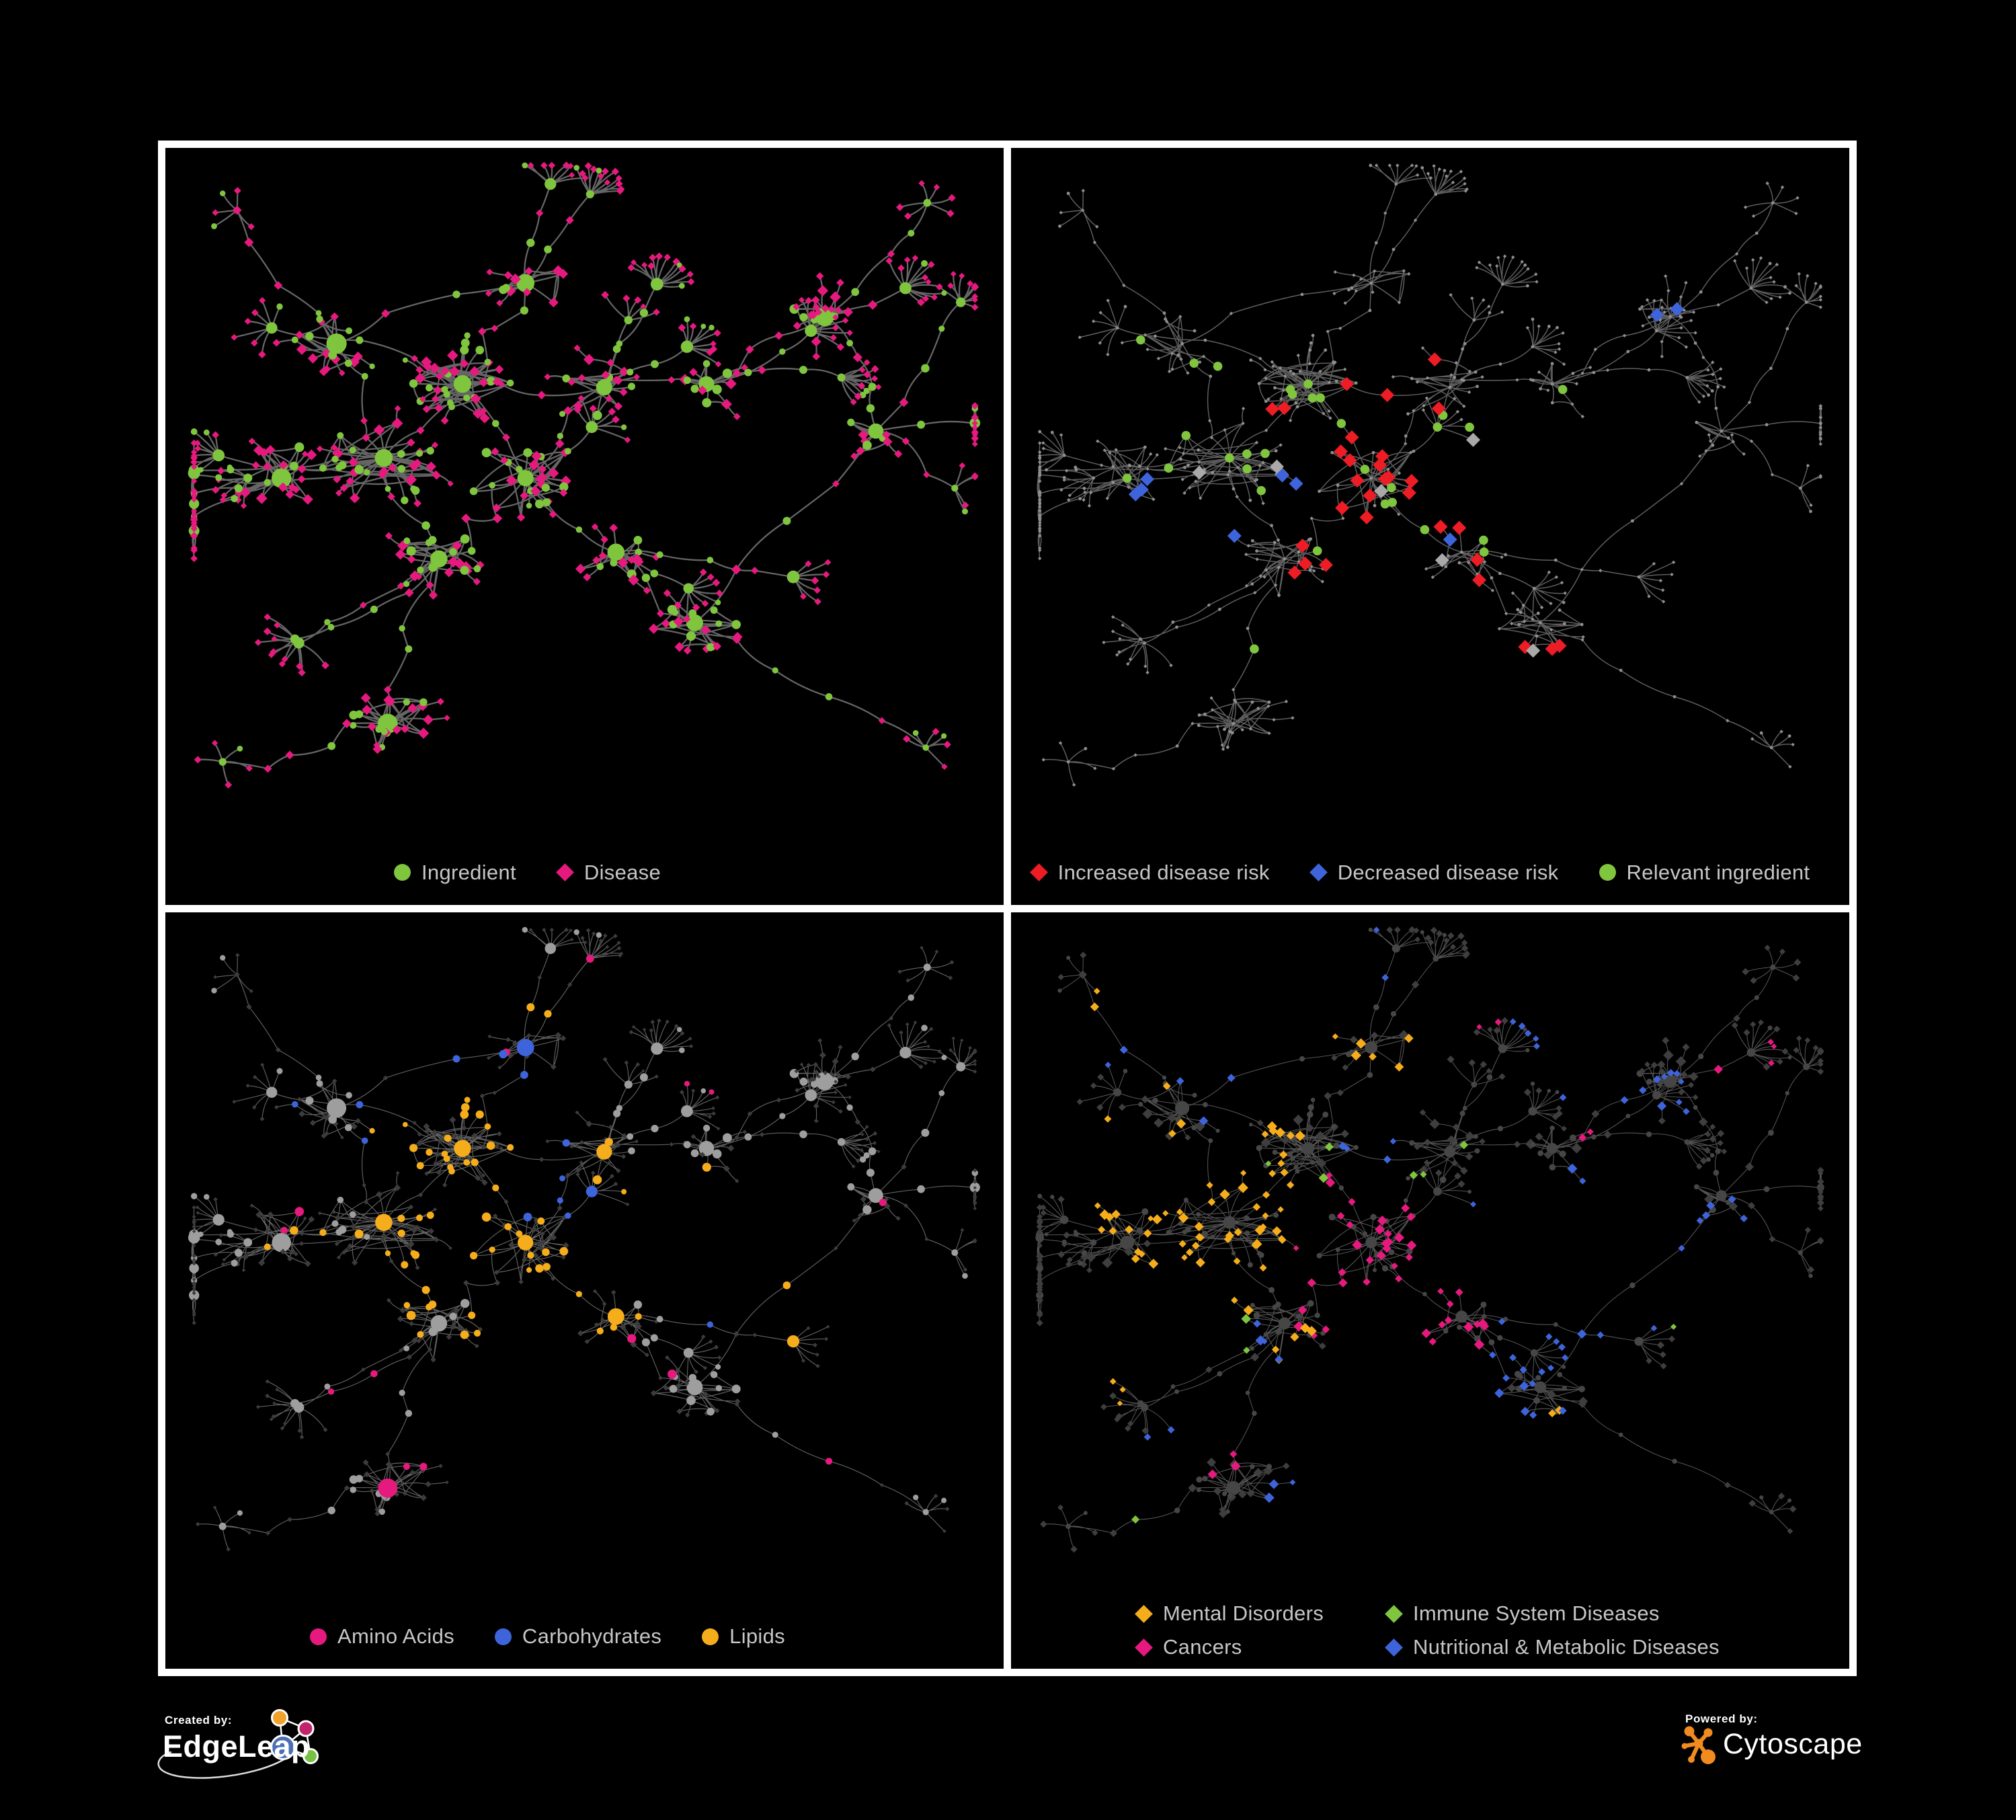 This screenshot has height=1820, width=2016. Describe the element at coordinates (1698, 1745) in the screenshot. I see `cytoscape-icon-nodes` at that location.